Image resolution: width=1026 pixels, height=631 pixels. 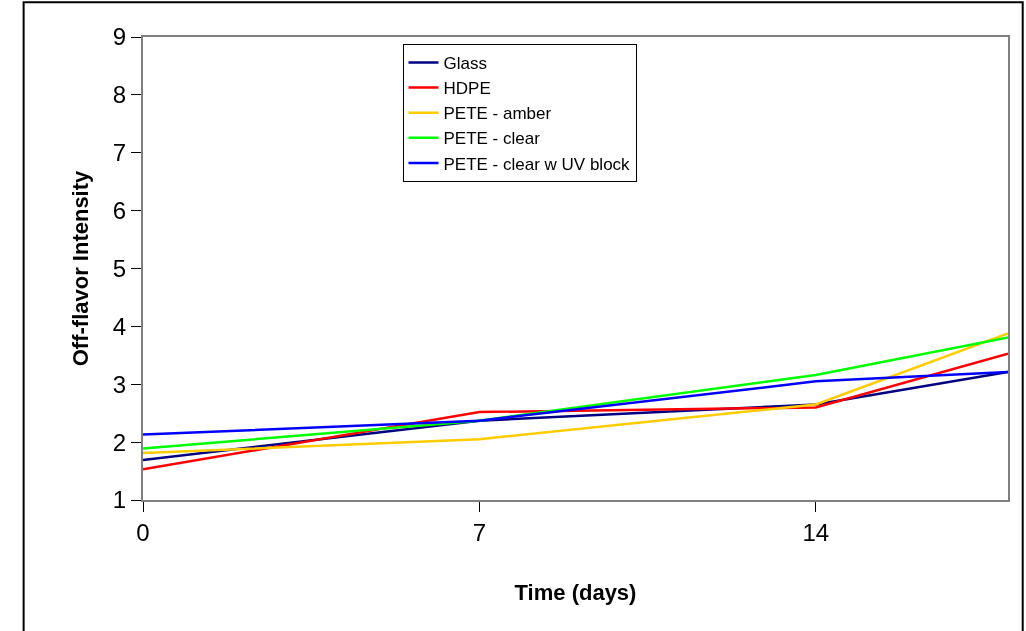 I want to click on y-tick-label: 1, so click(x=119, y=500).